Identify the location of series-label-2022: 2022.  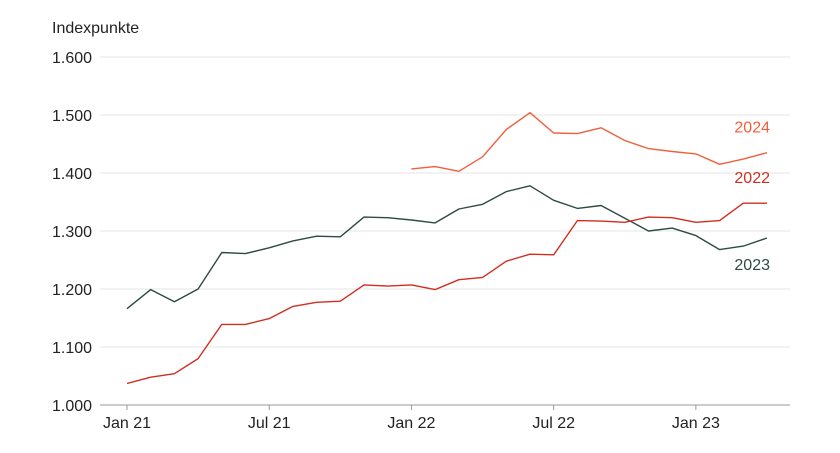
(752, 178).